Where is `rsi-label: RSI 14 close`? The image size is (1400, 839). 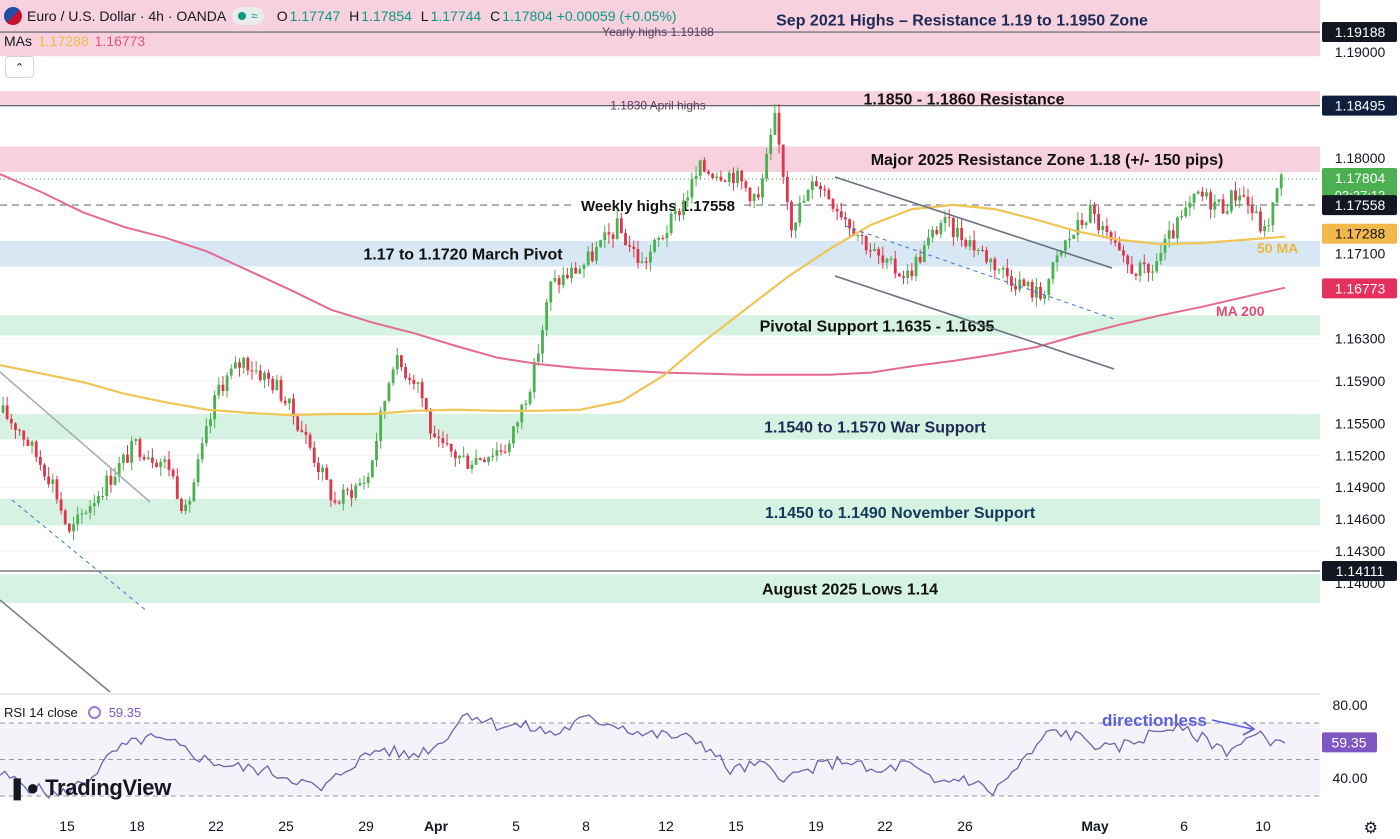
rsi-label: RSI 14 close is located at coordinates (41, 712).